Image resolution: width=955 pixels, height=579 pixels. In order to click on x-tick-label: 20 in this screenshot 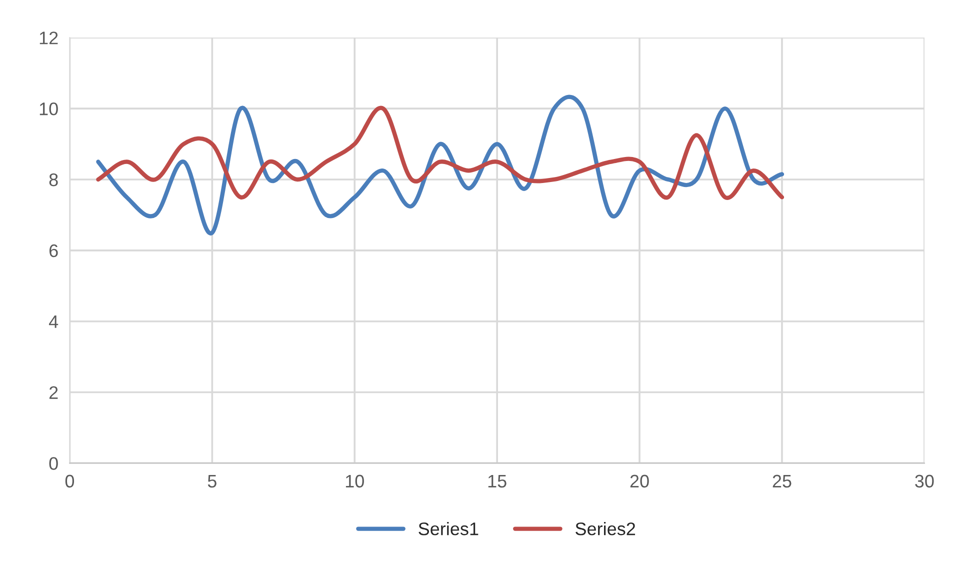, I will do `click(639, 481)`.